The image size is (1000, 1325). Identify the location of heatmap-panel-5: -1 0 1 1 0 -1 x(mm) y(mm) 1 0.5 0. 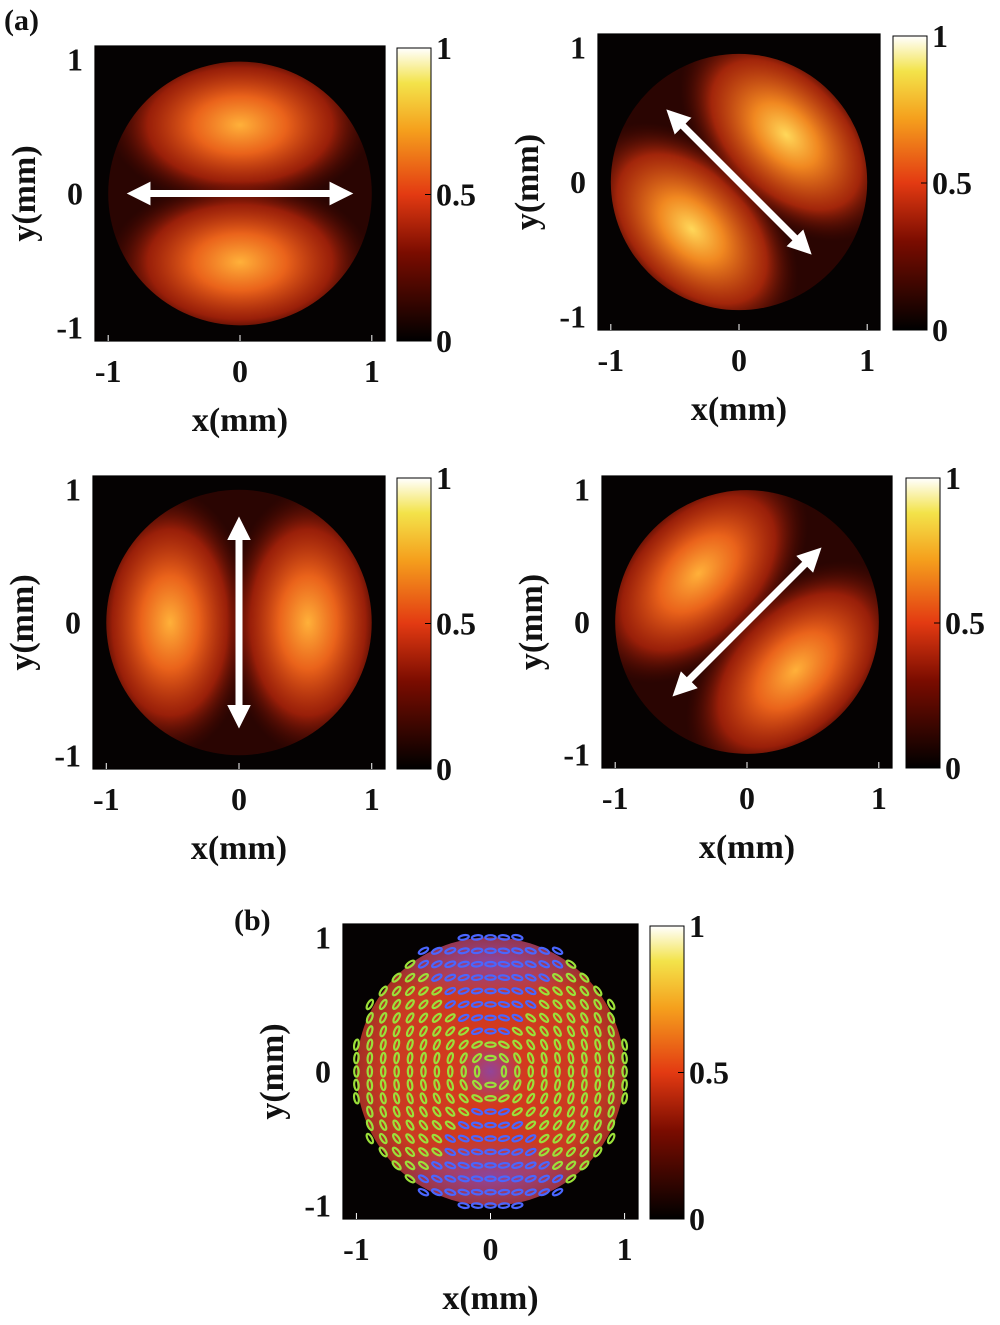
(491, 1112).